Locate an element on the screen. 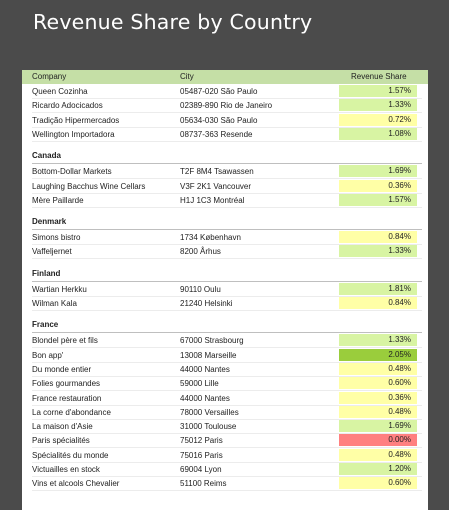 The height and width of the screenshot is (510, 449). city-cell: 59000 Lille is located at coordinates (199, 384).